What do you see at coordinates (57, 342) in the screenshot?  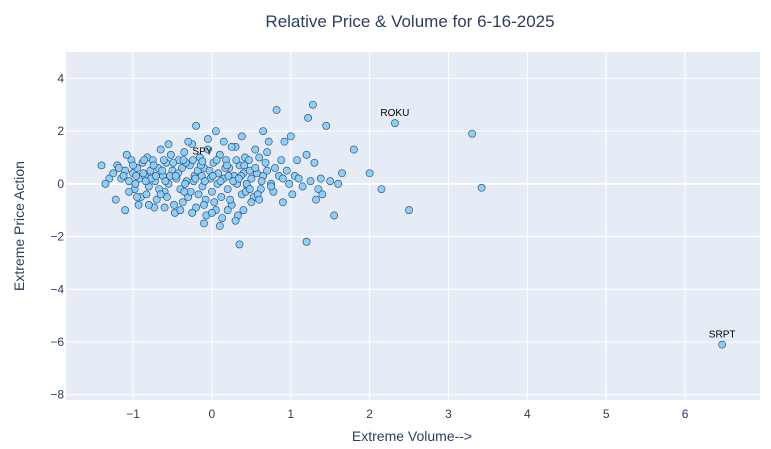 I see `y-tick-label: −6` at bounding box center [57, 342].